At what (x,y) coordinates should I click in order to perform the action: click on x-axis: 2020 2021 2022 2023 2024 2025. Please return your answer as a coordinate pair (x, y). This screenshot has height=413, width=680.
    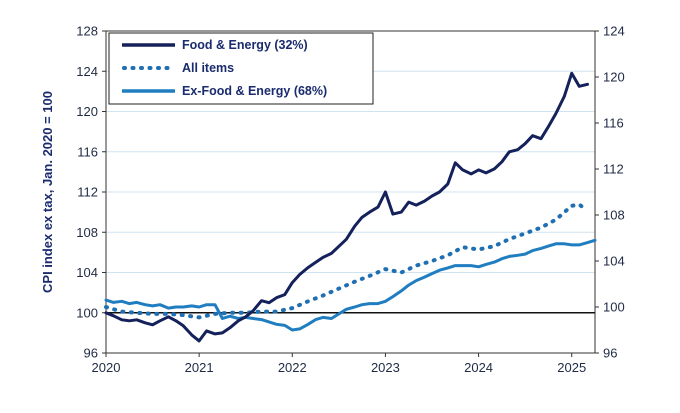
    Looking at the image, I should click on (339, 364).